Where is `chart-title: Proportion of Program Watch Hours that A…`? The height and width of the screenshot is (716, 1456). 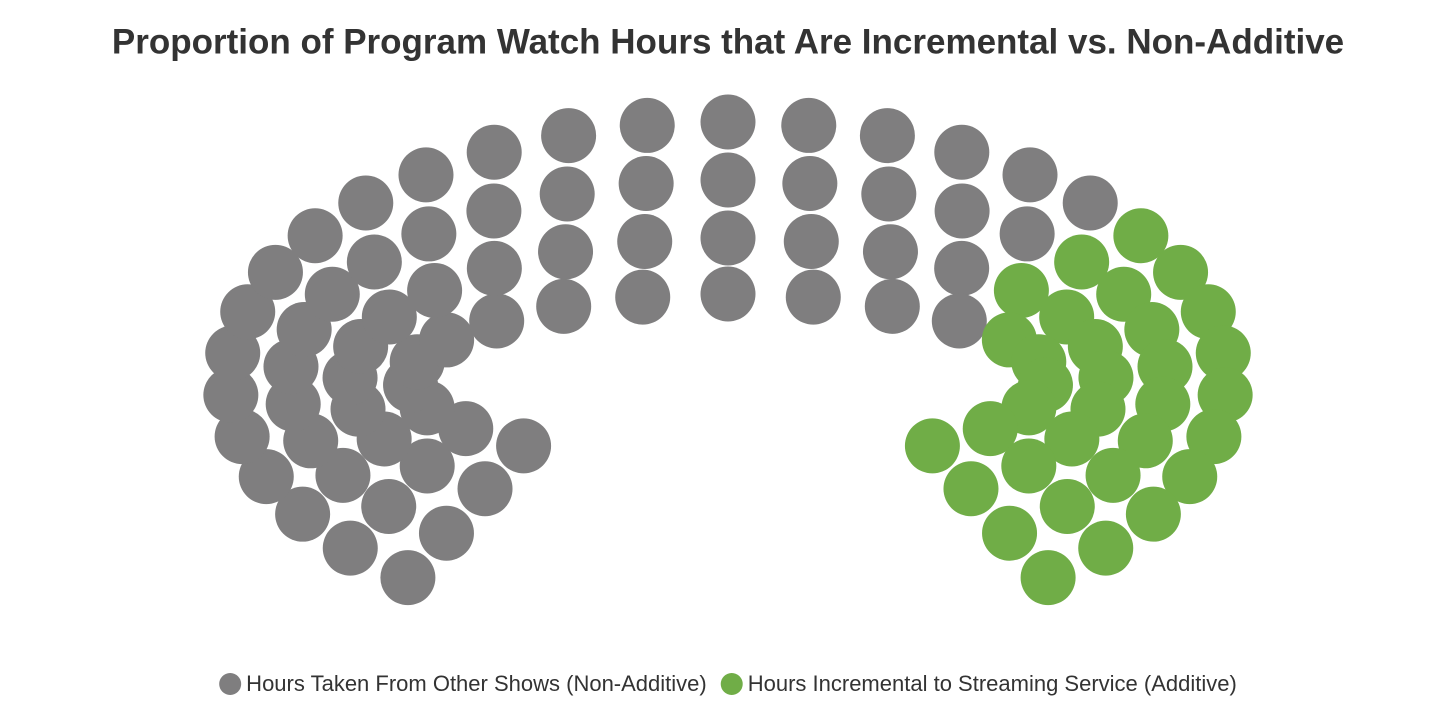 chart-title: Proportion of Program Watch Hours that A… is located at coordinates (728, 41).